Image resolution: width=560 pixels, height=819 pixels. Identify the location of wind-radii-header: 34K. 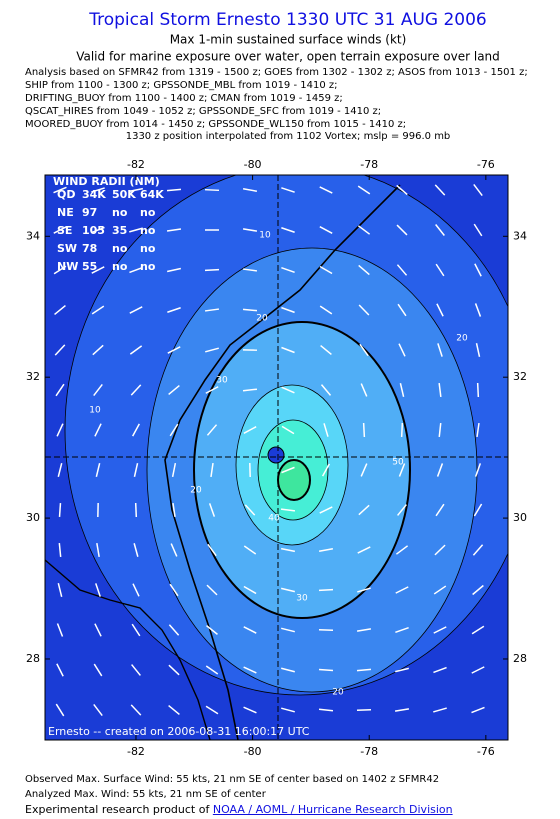
(94, 194).